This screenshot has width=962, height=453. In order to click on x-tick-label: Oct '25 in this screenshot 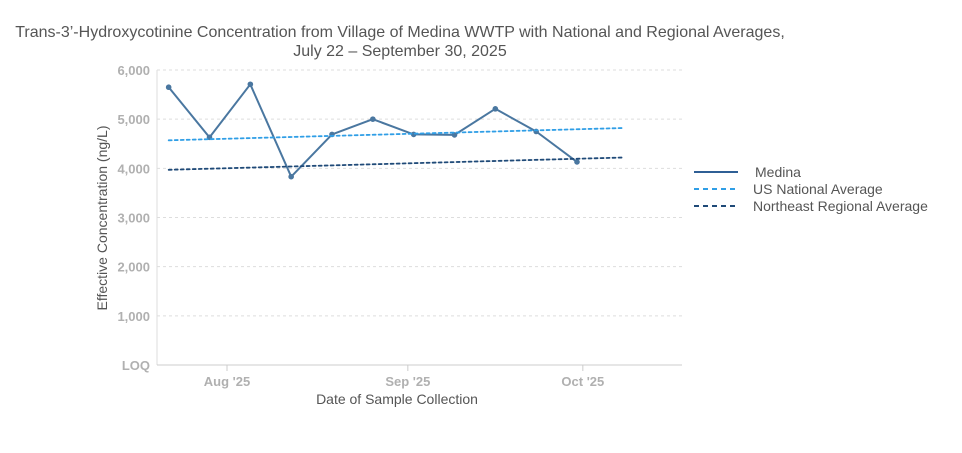, I will do `click(582, 381)`.